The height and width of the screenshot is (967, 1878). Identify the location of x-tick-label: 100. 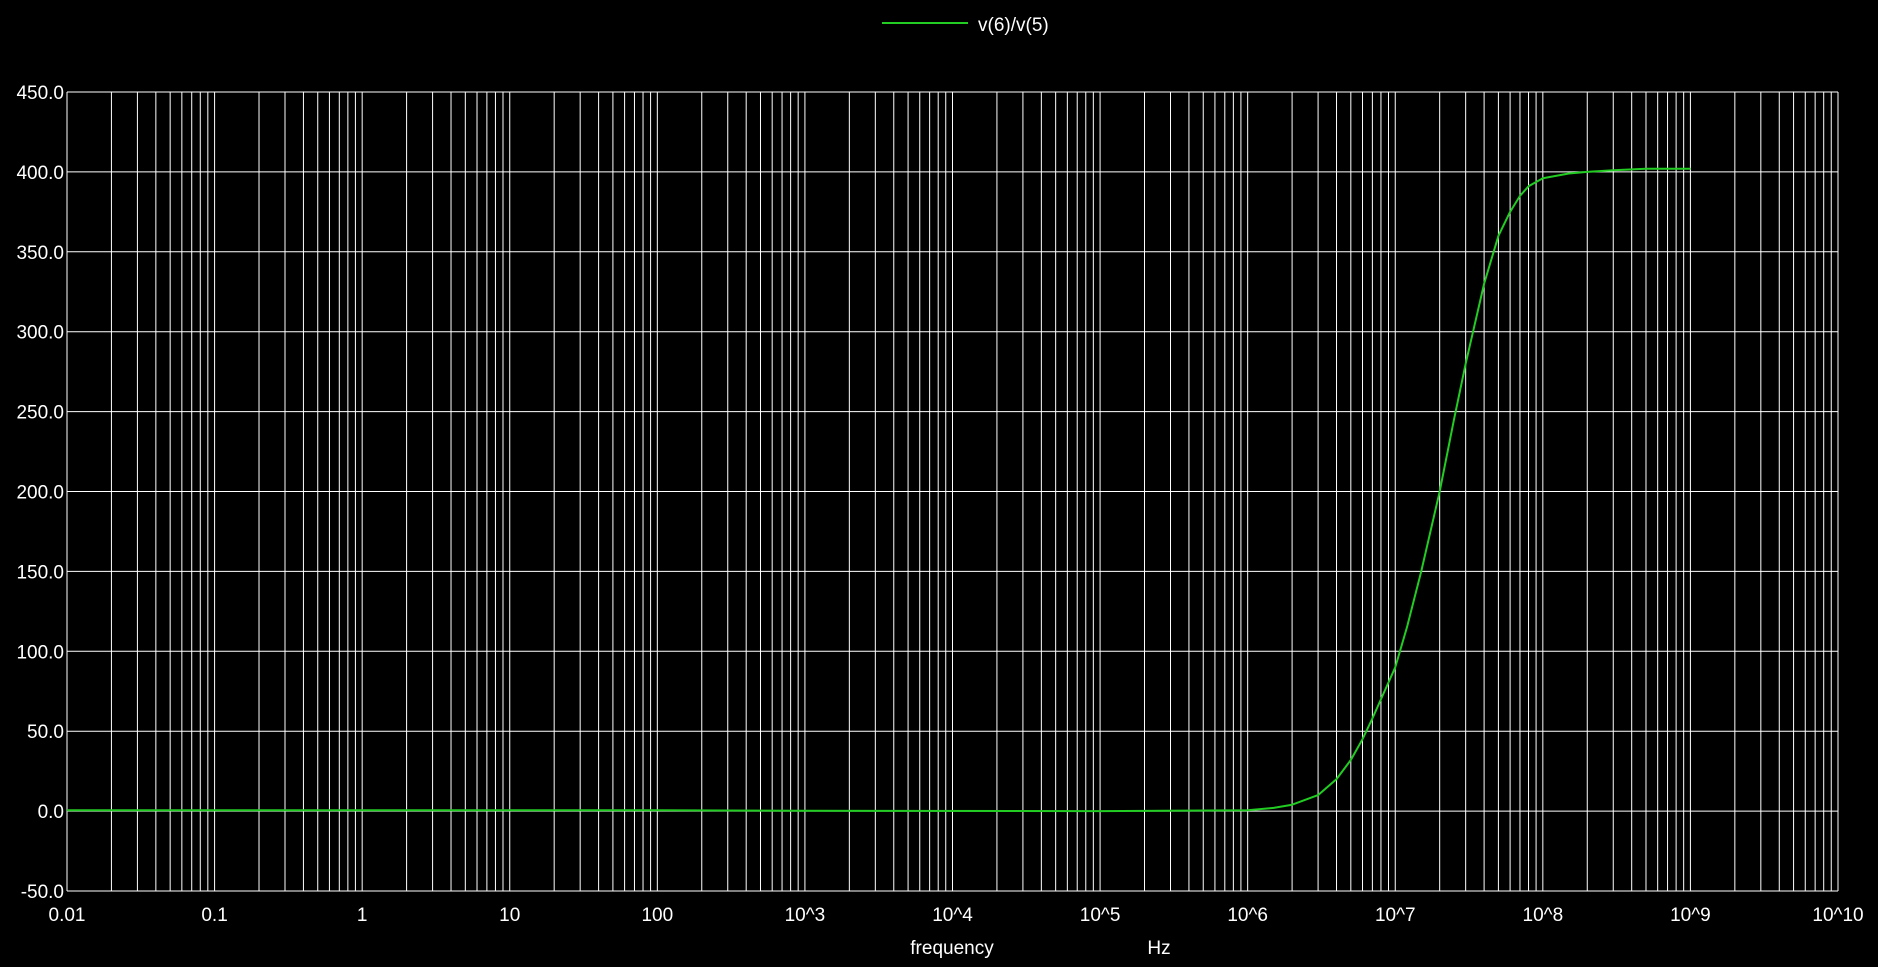
(657, 915).